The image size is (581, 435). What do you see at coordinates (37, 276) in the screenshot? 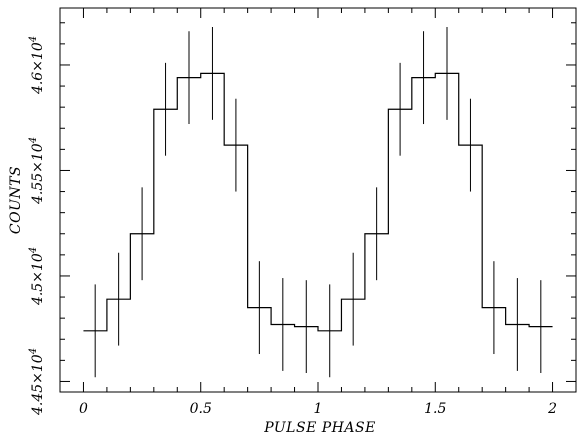
I see `y-tick-label: 4.5×104` at bounding box center [37, 276].